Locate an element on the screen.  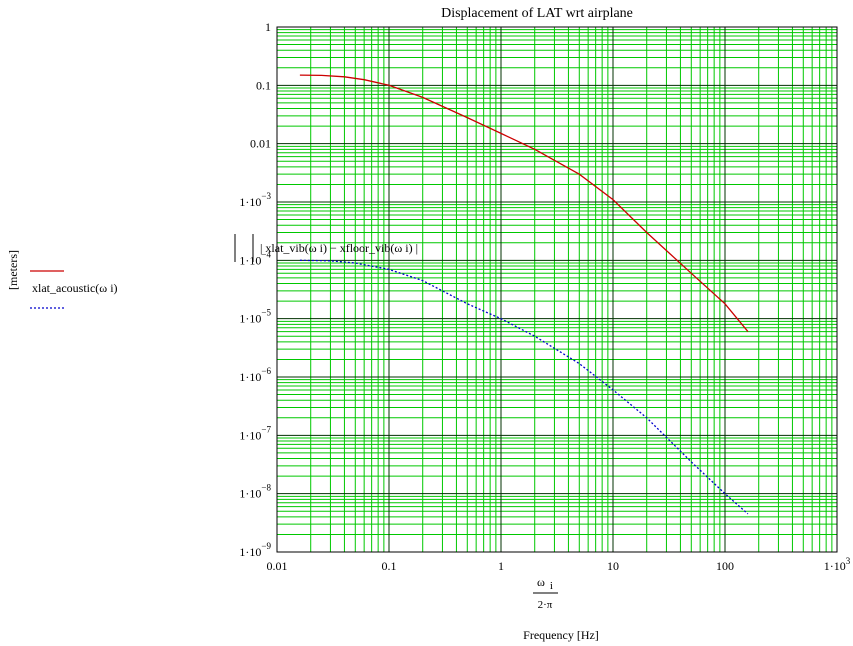
x-tick-label: 1 is located at coordinates (501, 566).